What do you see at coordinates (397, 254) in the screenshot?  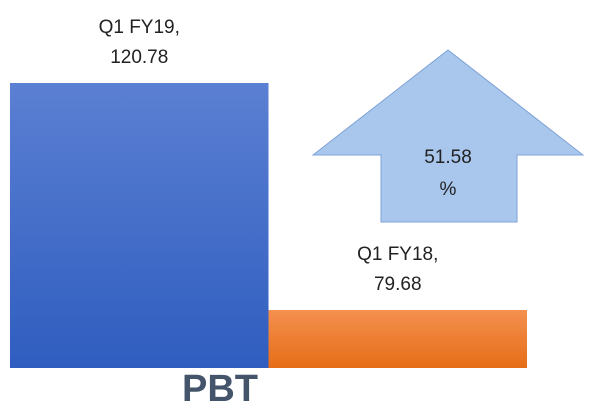 I see `category-label: Q1 FY18,` at bounding box center [397, 254].